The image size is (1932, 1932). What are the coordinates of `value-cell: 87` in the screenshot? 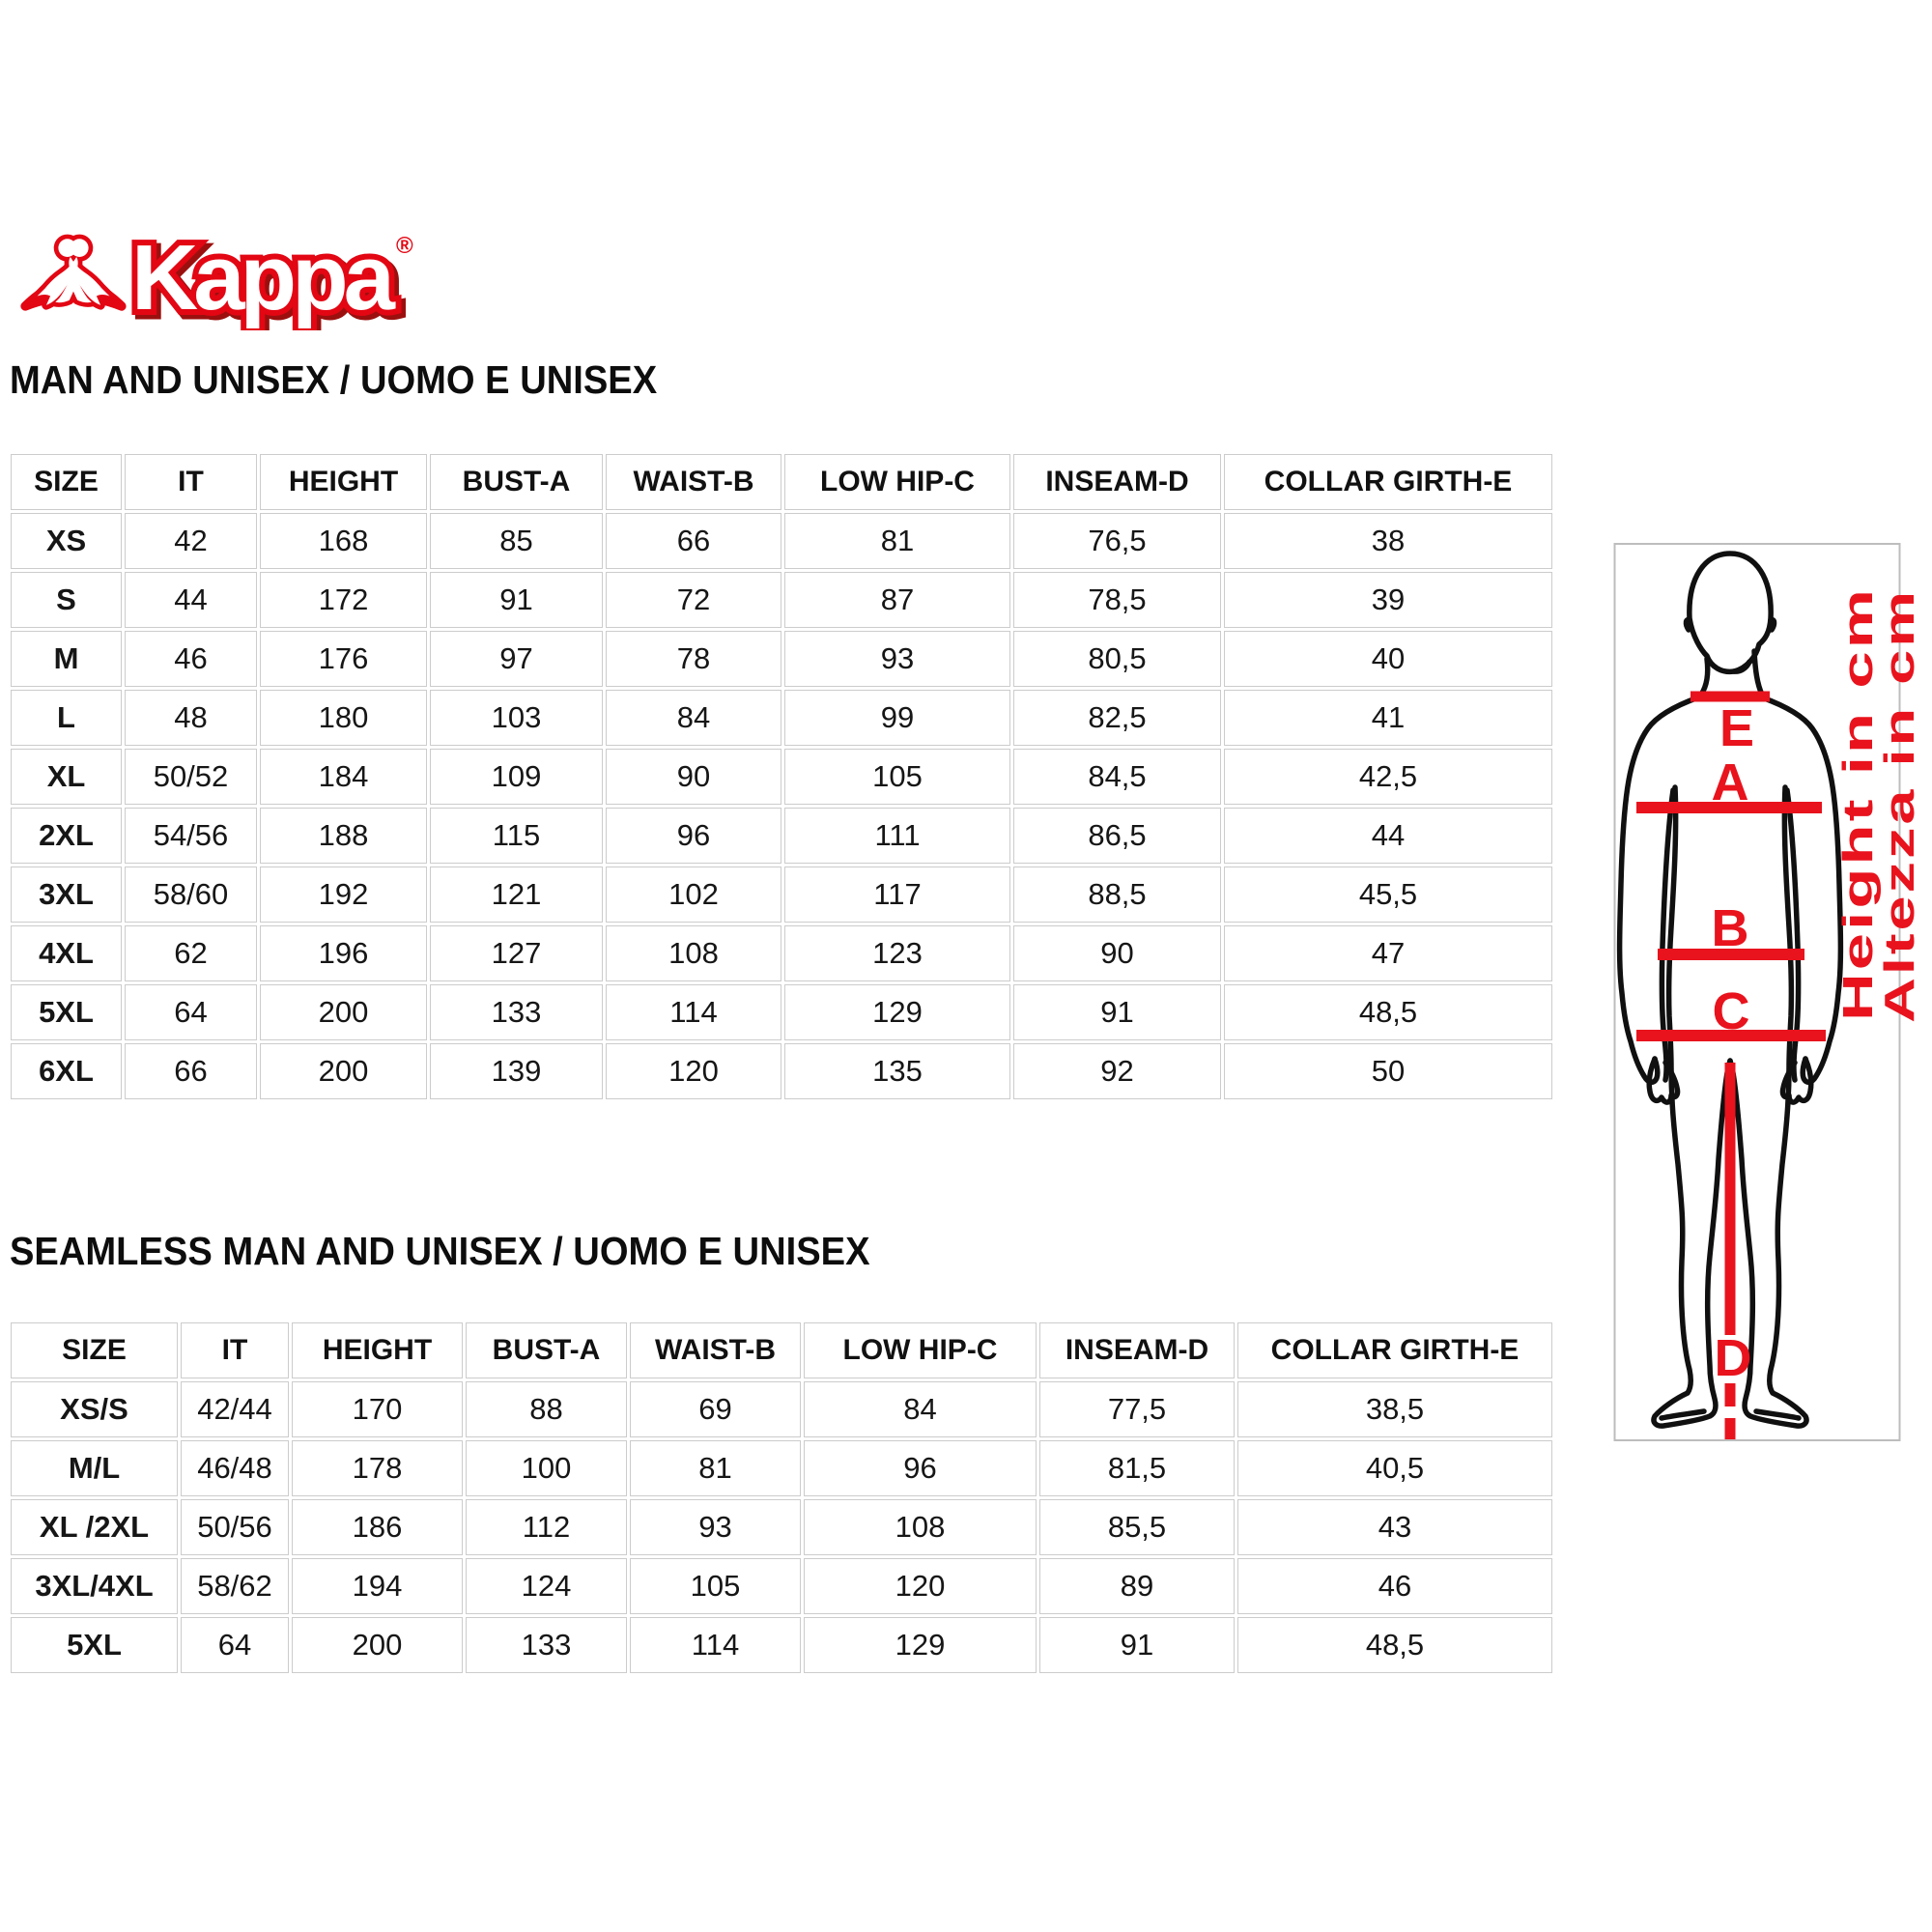 It's located at (897, 600).